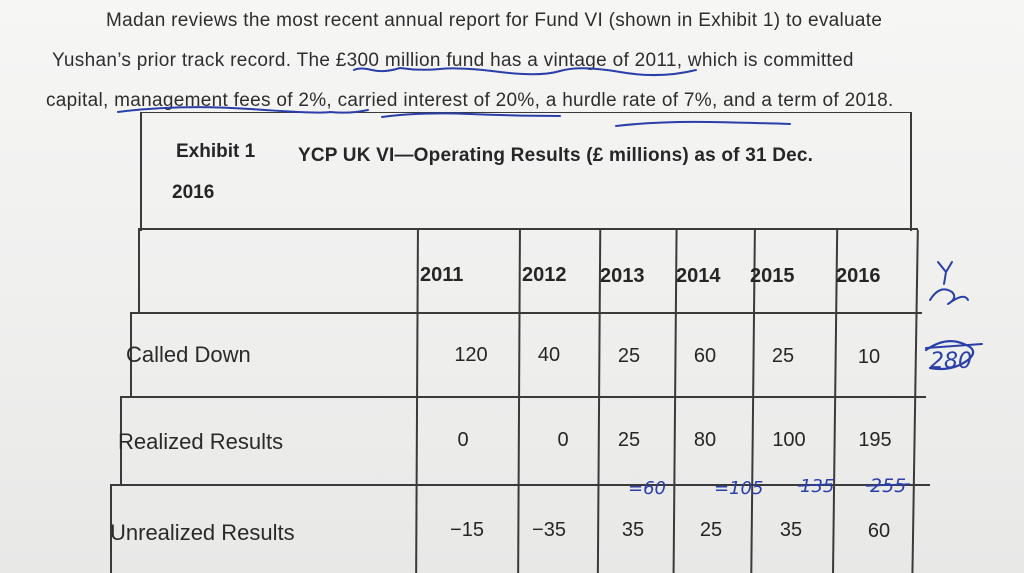  What do you see at coordinates (705, 440) in the screenshot?
I see `table-cell: 80` at bounding box center [705, 440].